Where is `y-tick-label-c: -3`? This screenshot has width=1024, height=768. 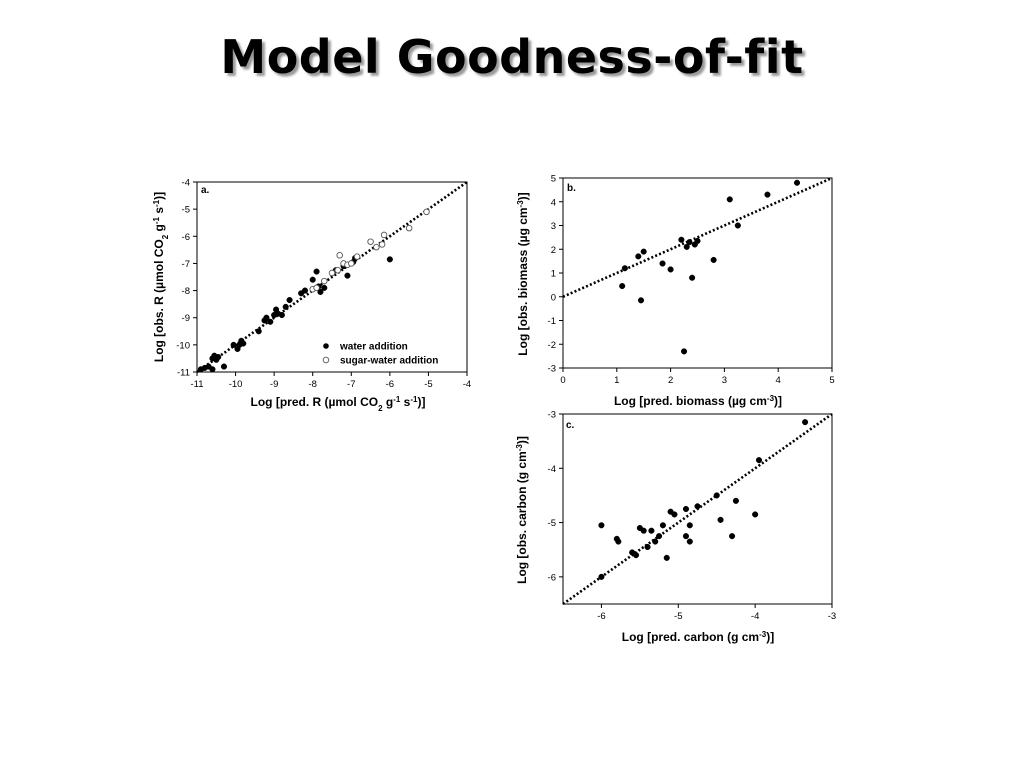 y-tick-label-c: -3 is located at coordinates (552, 415).